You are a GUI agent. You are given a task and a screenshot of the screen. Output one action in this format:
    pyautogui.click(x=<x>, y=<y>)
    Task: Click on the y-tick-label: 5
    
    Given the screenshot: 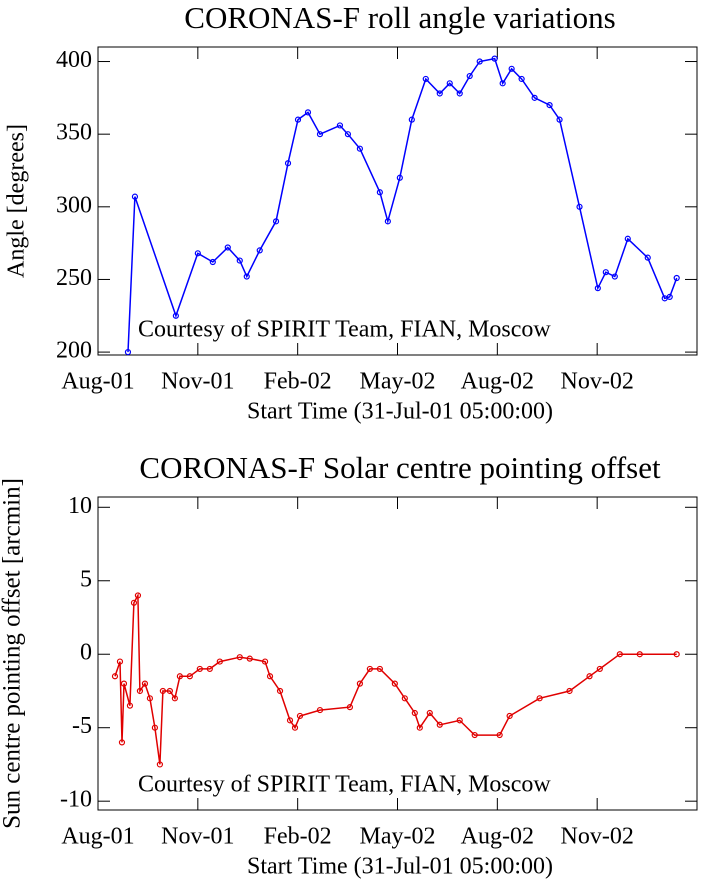 What is the action you would take?
    pyautogui.click(x=86, y=579)
    